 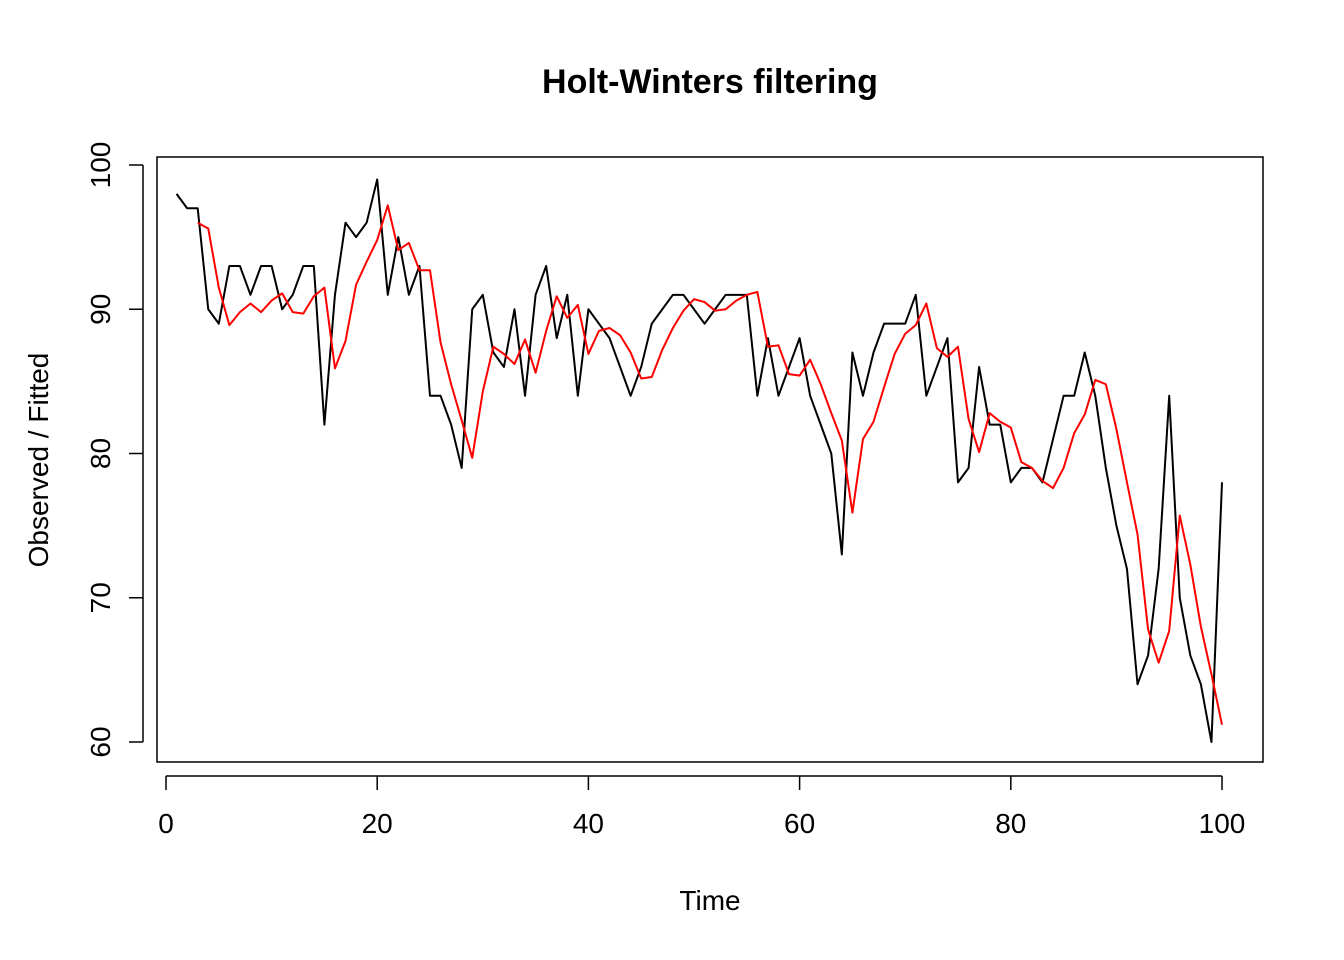 What do you see at coordinates (100, 741) in the screenshot?
I see `y-tick-label: 60` at bounding box center [100, 741].